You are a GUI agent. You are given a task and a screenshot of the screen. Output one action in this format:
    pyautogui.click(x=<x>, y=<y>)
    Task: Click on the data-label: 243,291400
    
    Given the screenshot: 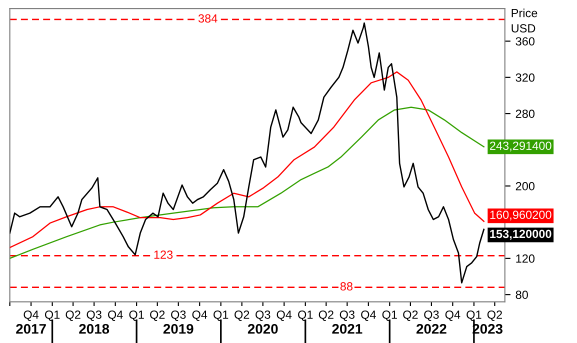 What is the action you would take?
    pyautogui.click(x=521, y=147)
    